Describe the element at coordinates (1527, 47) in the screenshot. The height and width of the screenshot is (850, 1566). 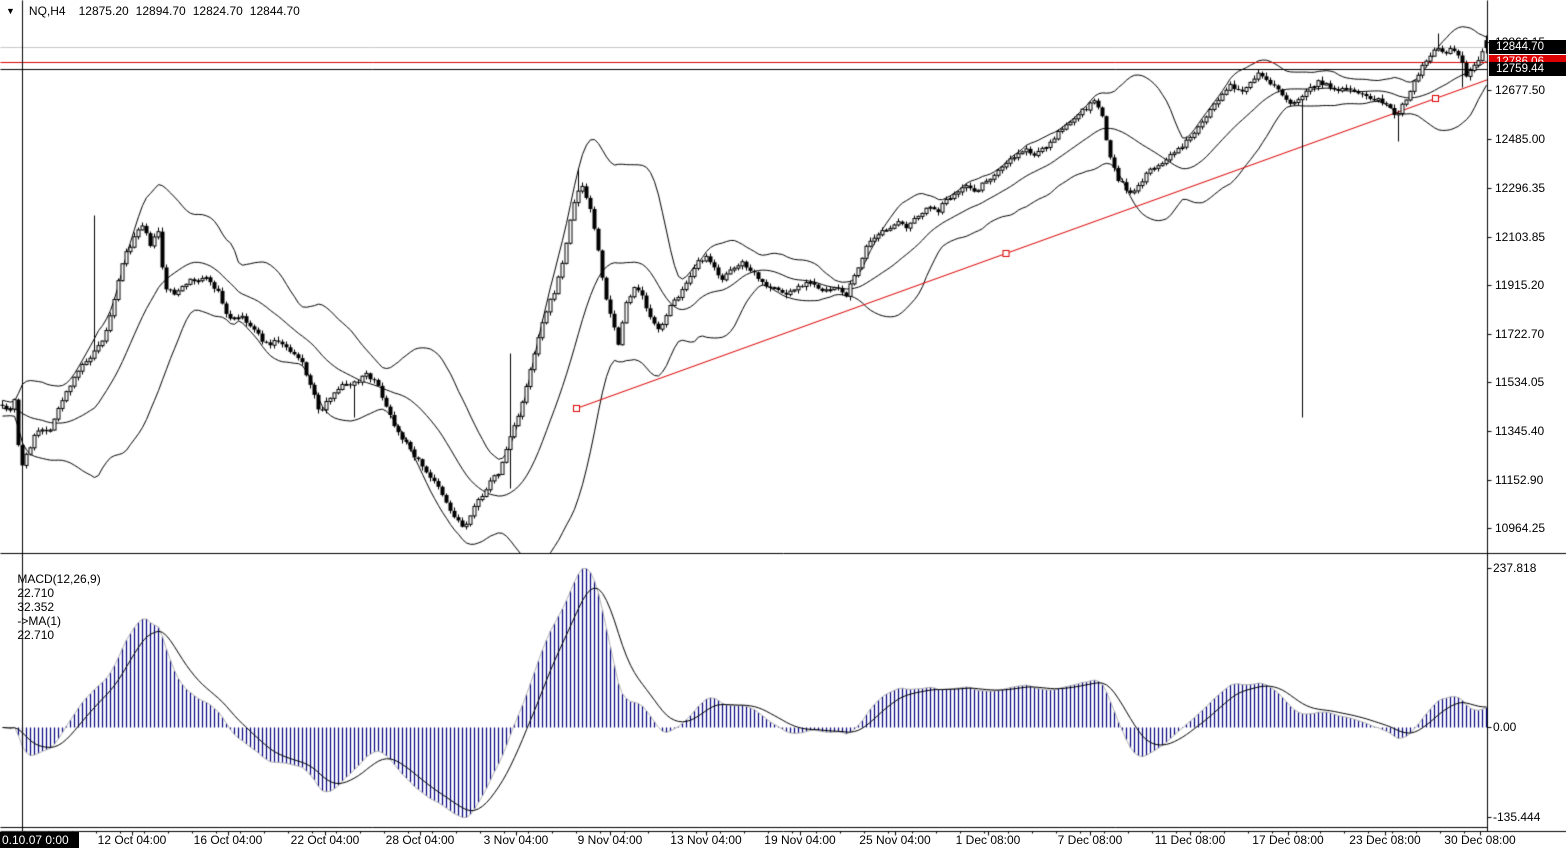
I see `price-tag: 12844.70` at that location.